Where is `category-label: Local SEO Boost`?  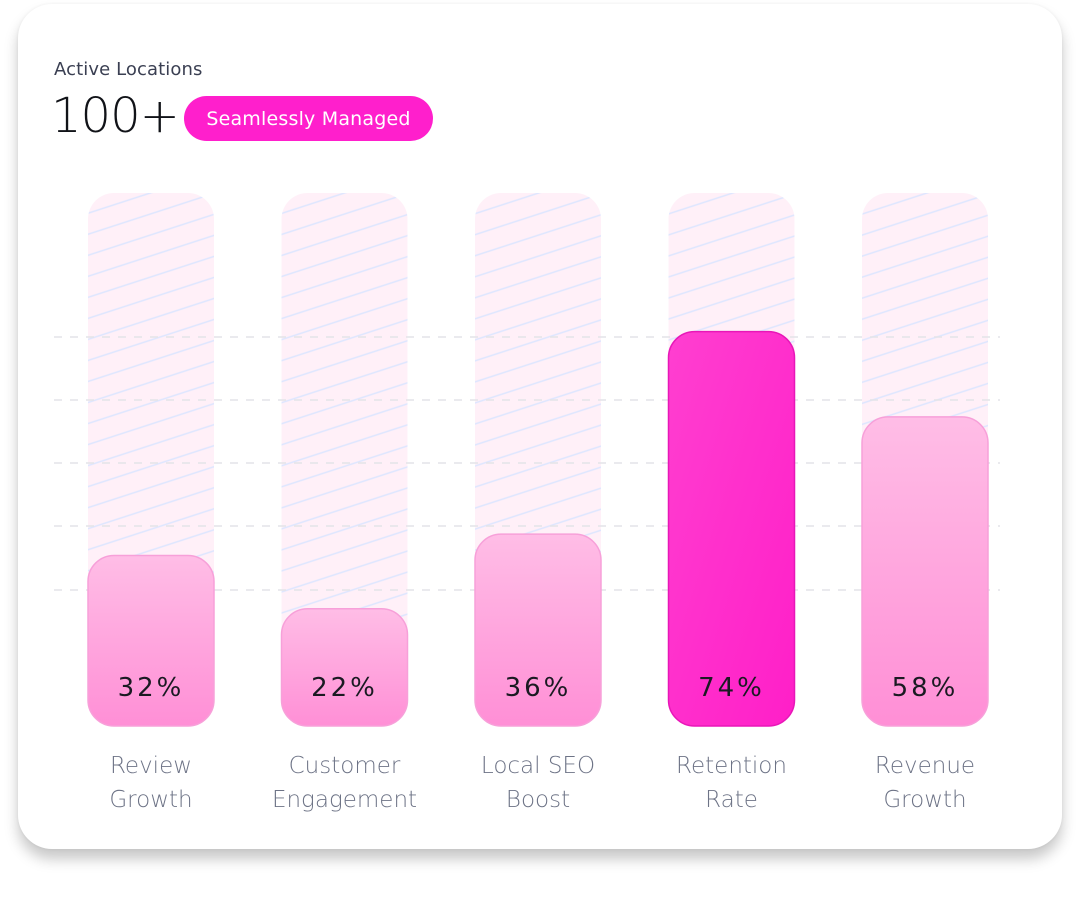
category-label: Local SEO Boost is located at coordinates (538, 783).